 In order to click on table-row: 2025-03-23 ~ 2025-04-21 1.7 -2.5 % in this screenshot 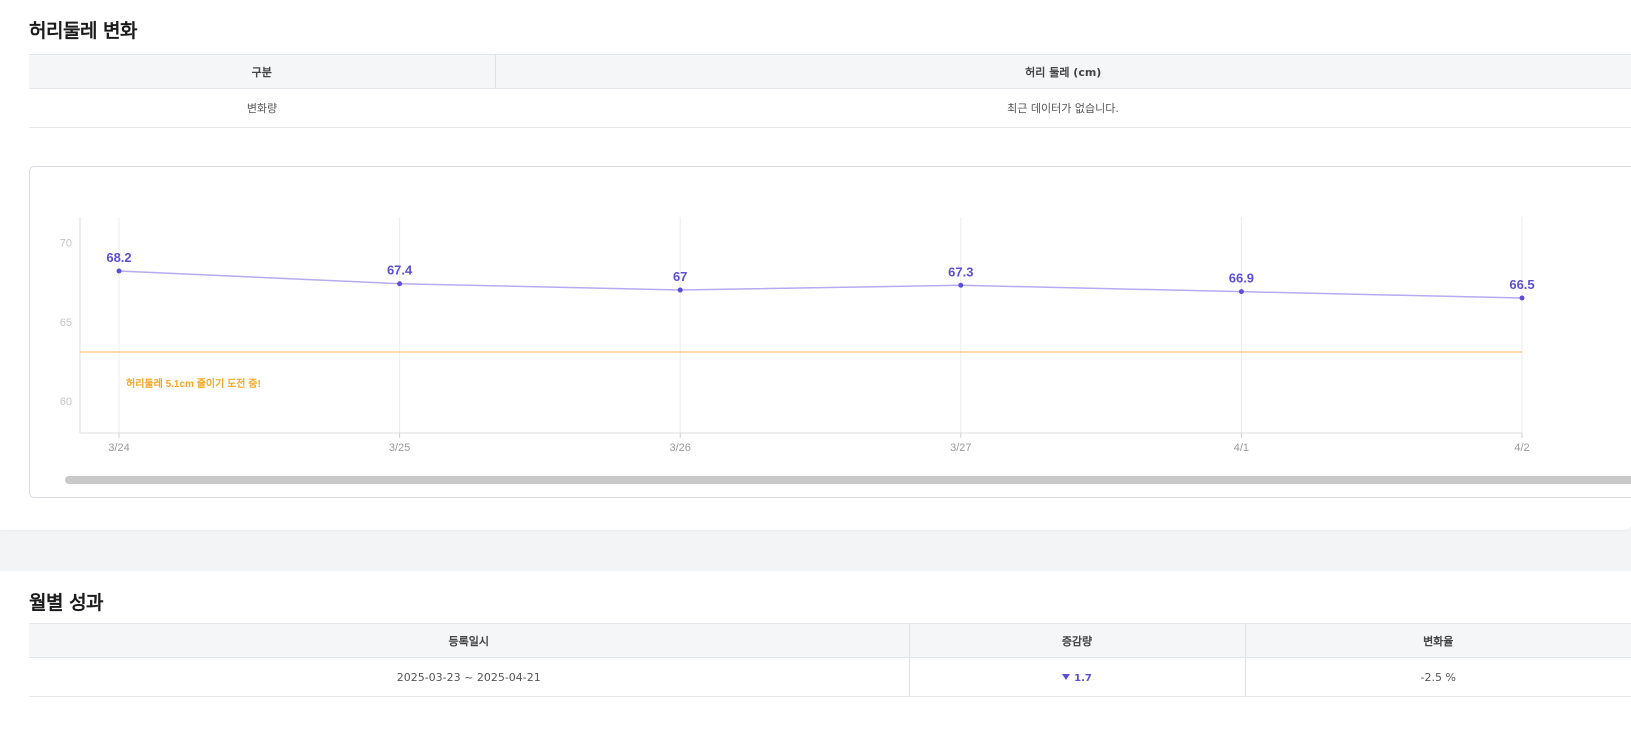, I will do `click(830, 677)`.